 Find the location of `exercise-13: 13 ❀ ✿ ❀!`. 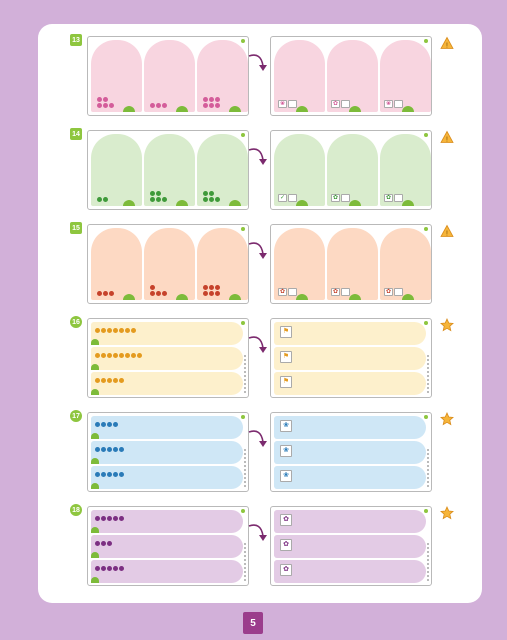

exercise-13: 13 ❀ ✿ ❀! is located at coordinates (260, 70).